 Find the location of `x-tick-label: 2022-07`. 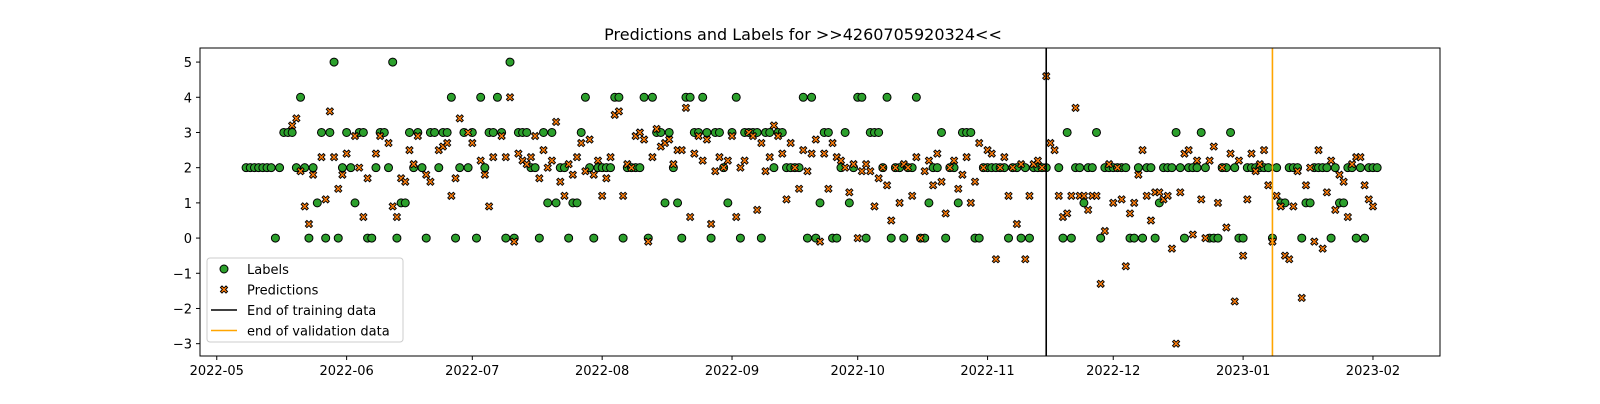

x-tick-label: 2022-07 is located at coordinates (472, 371).